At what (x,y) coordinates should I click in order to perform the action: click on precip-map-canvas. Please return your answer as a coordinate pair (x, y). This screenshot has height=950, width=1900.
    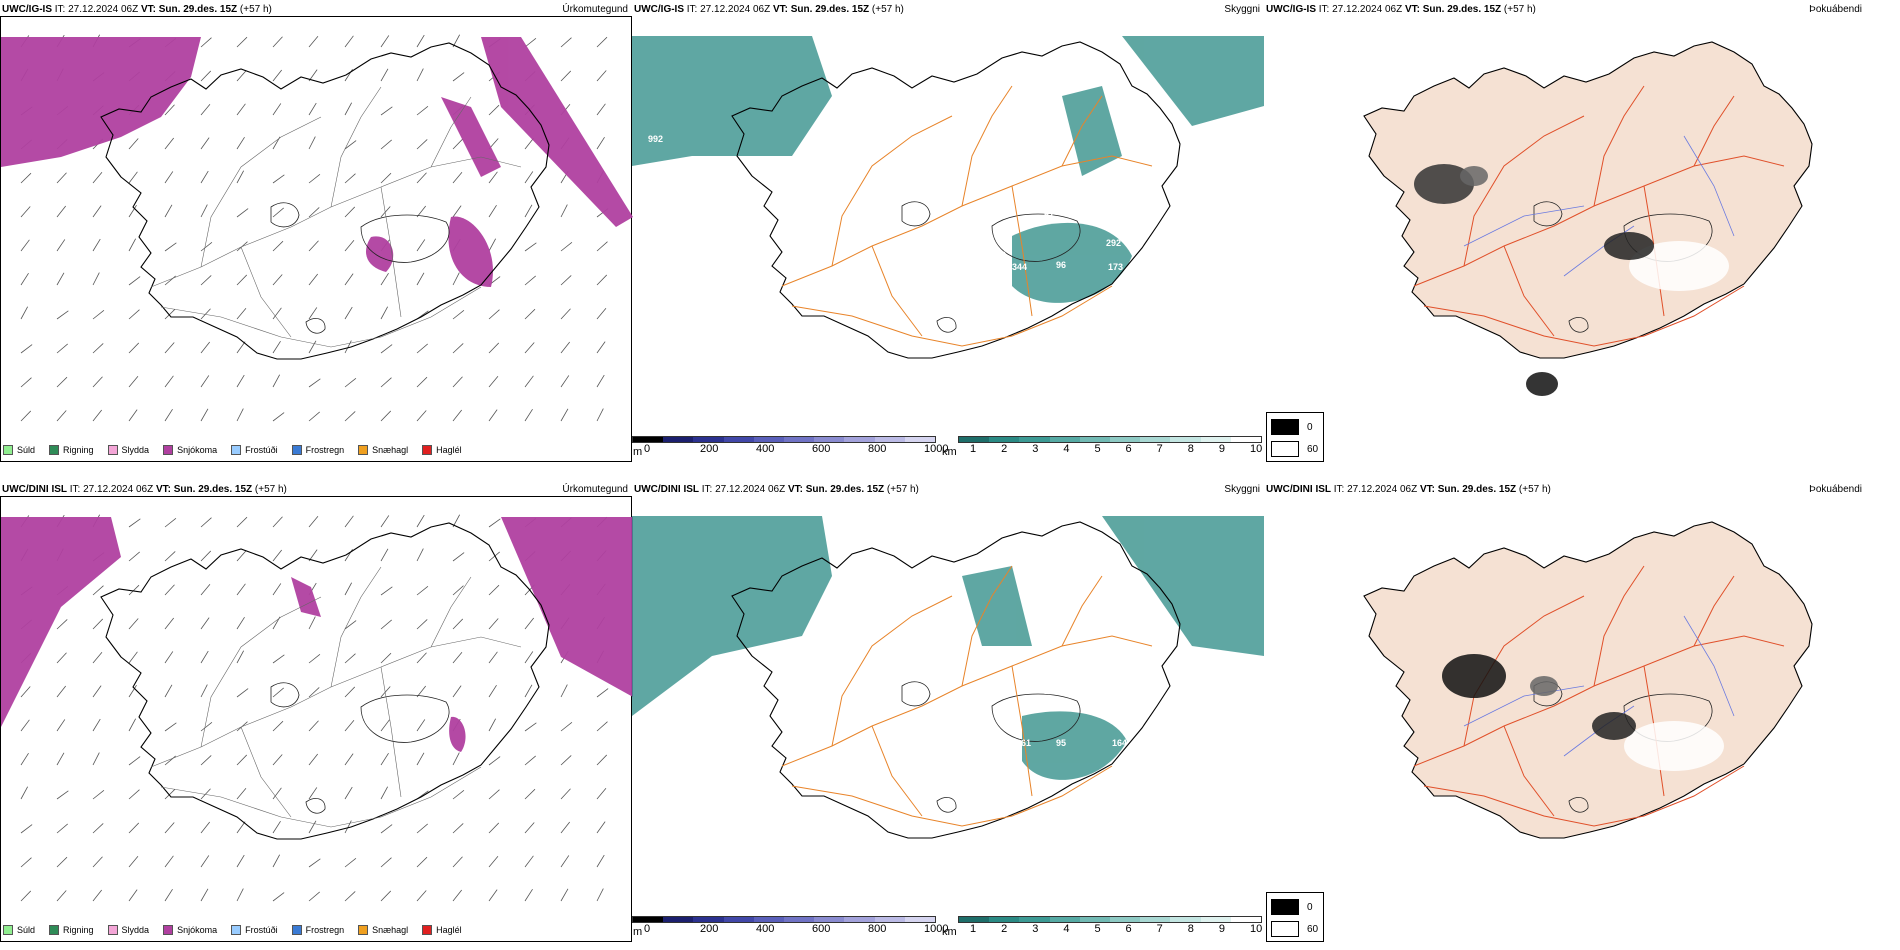
    Looking at the image, I should click on (317, 228).